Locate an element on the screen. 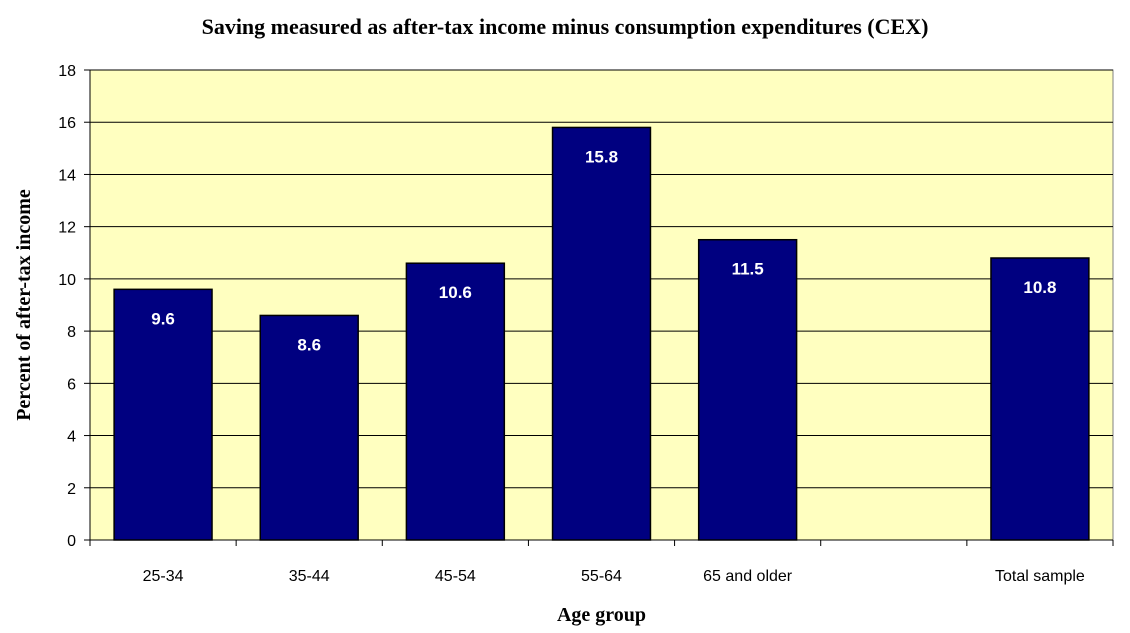 The height and width of the screenshot is (633, 1130). data-label: 10.6 is located at coordinates (455, 292).